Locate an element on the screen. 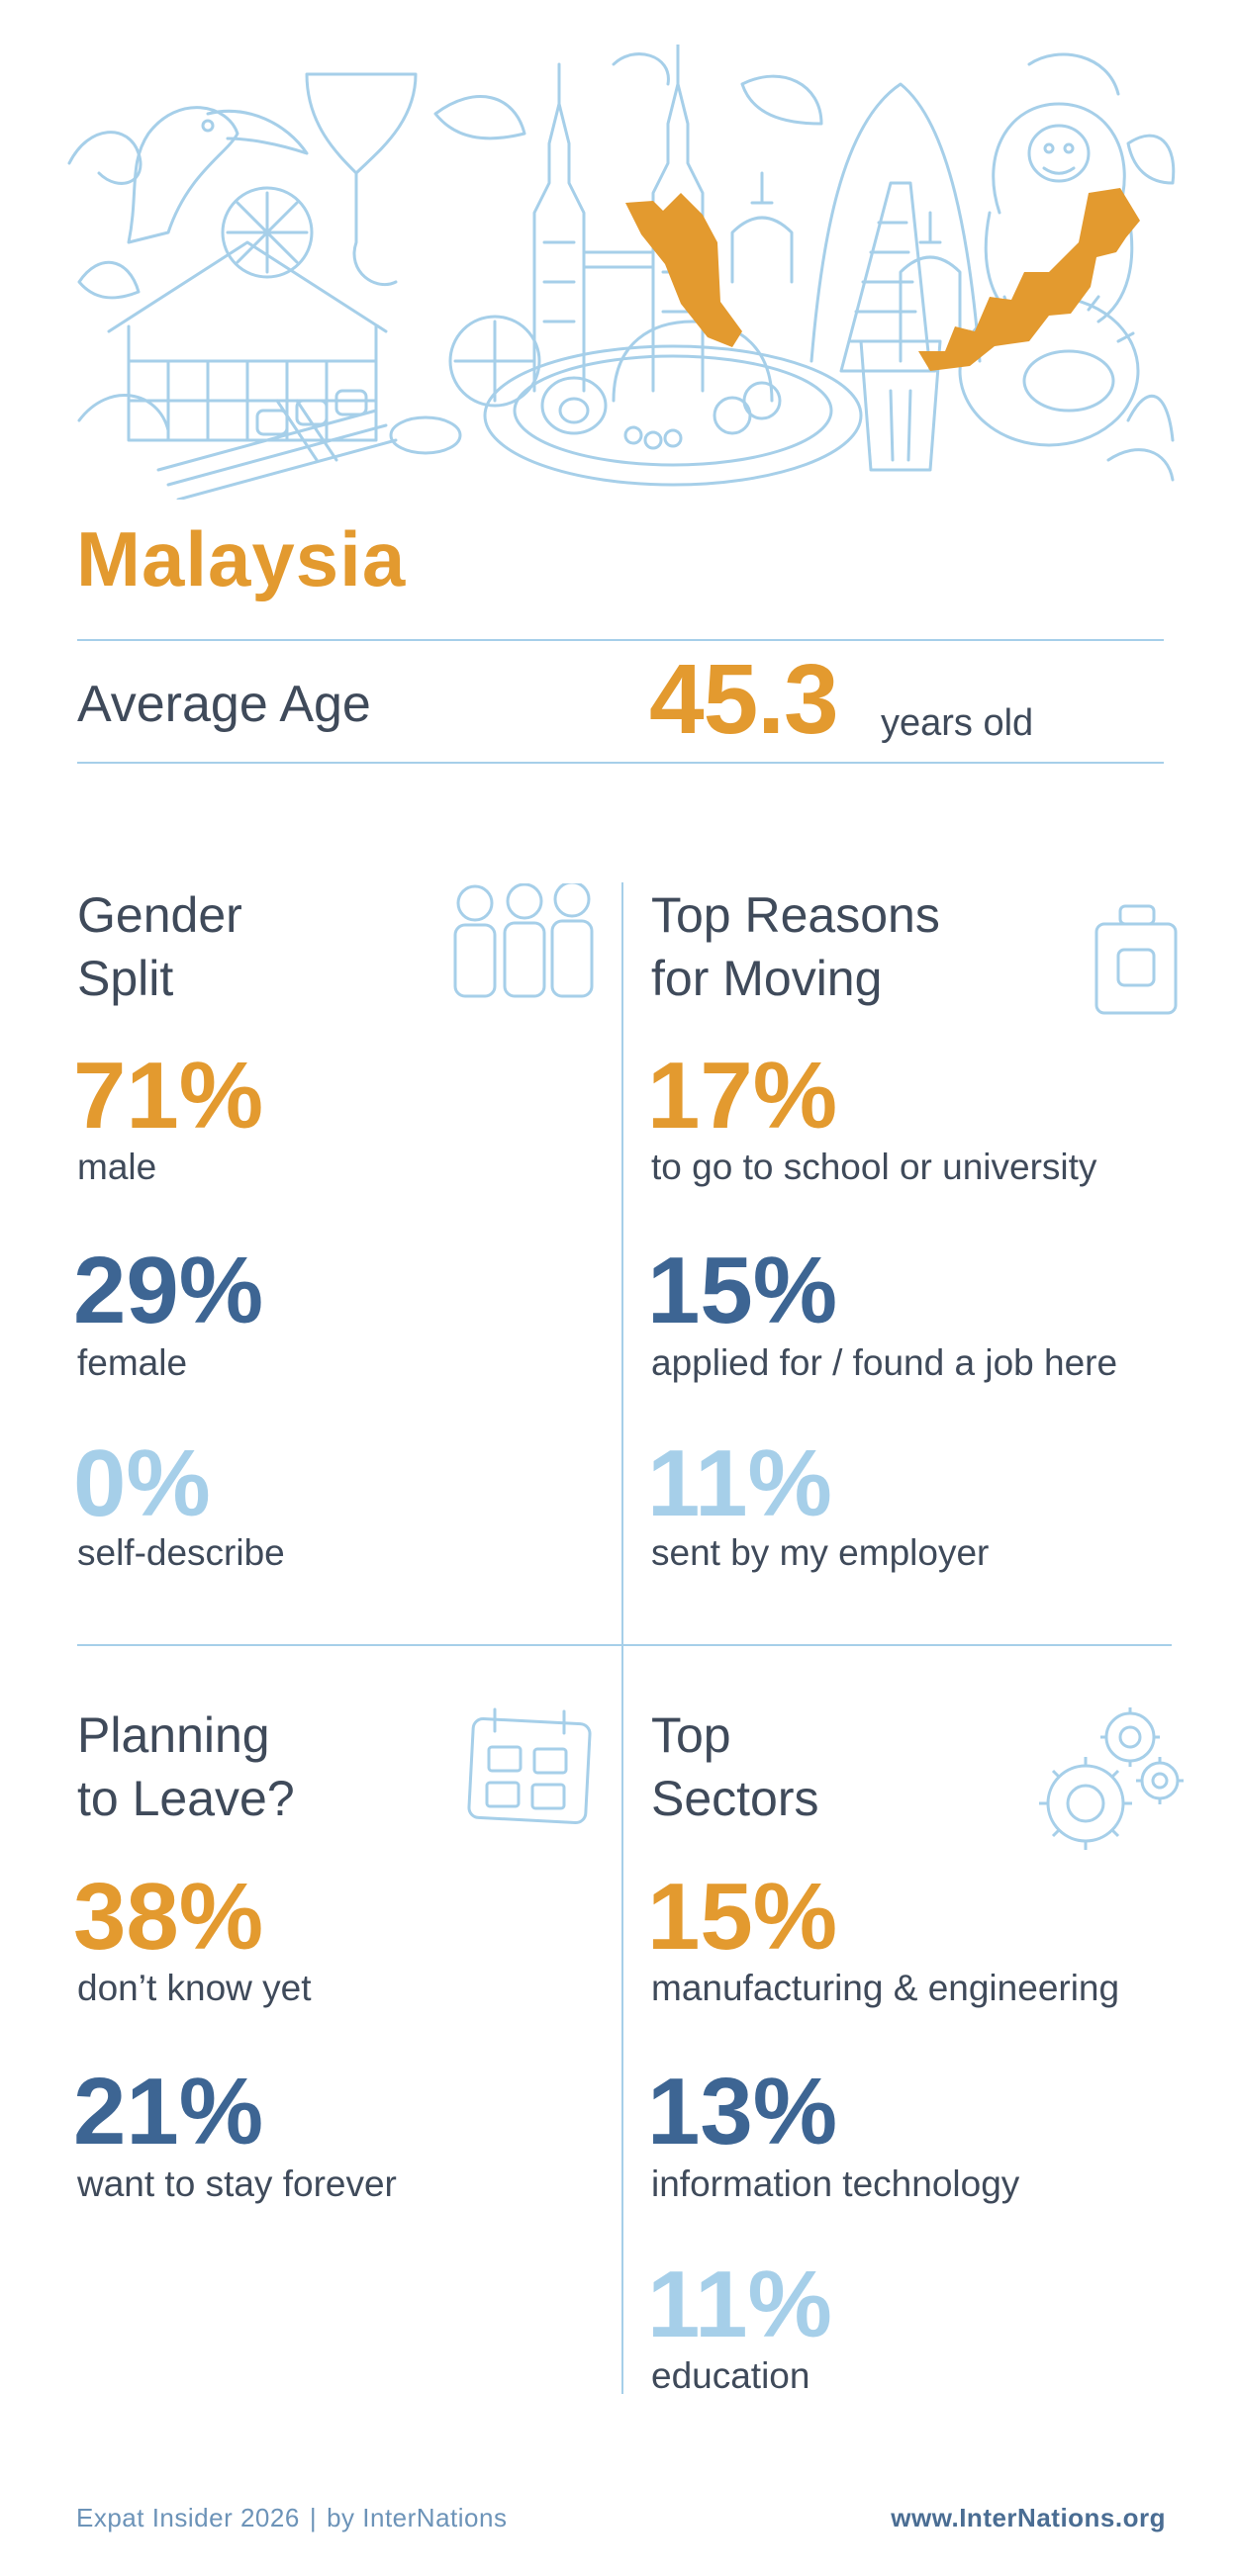 The image size is (1237, 2576). gender-male-label: male is located at coordinates (117, 1167).